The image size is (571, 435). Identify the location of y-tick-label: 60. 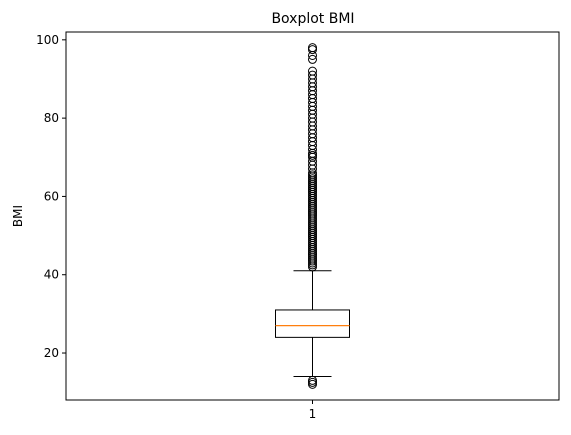
(51, 196).